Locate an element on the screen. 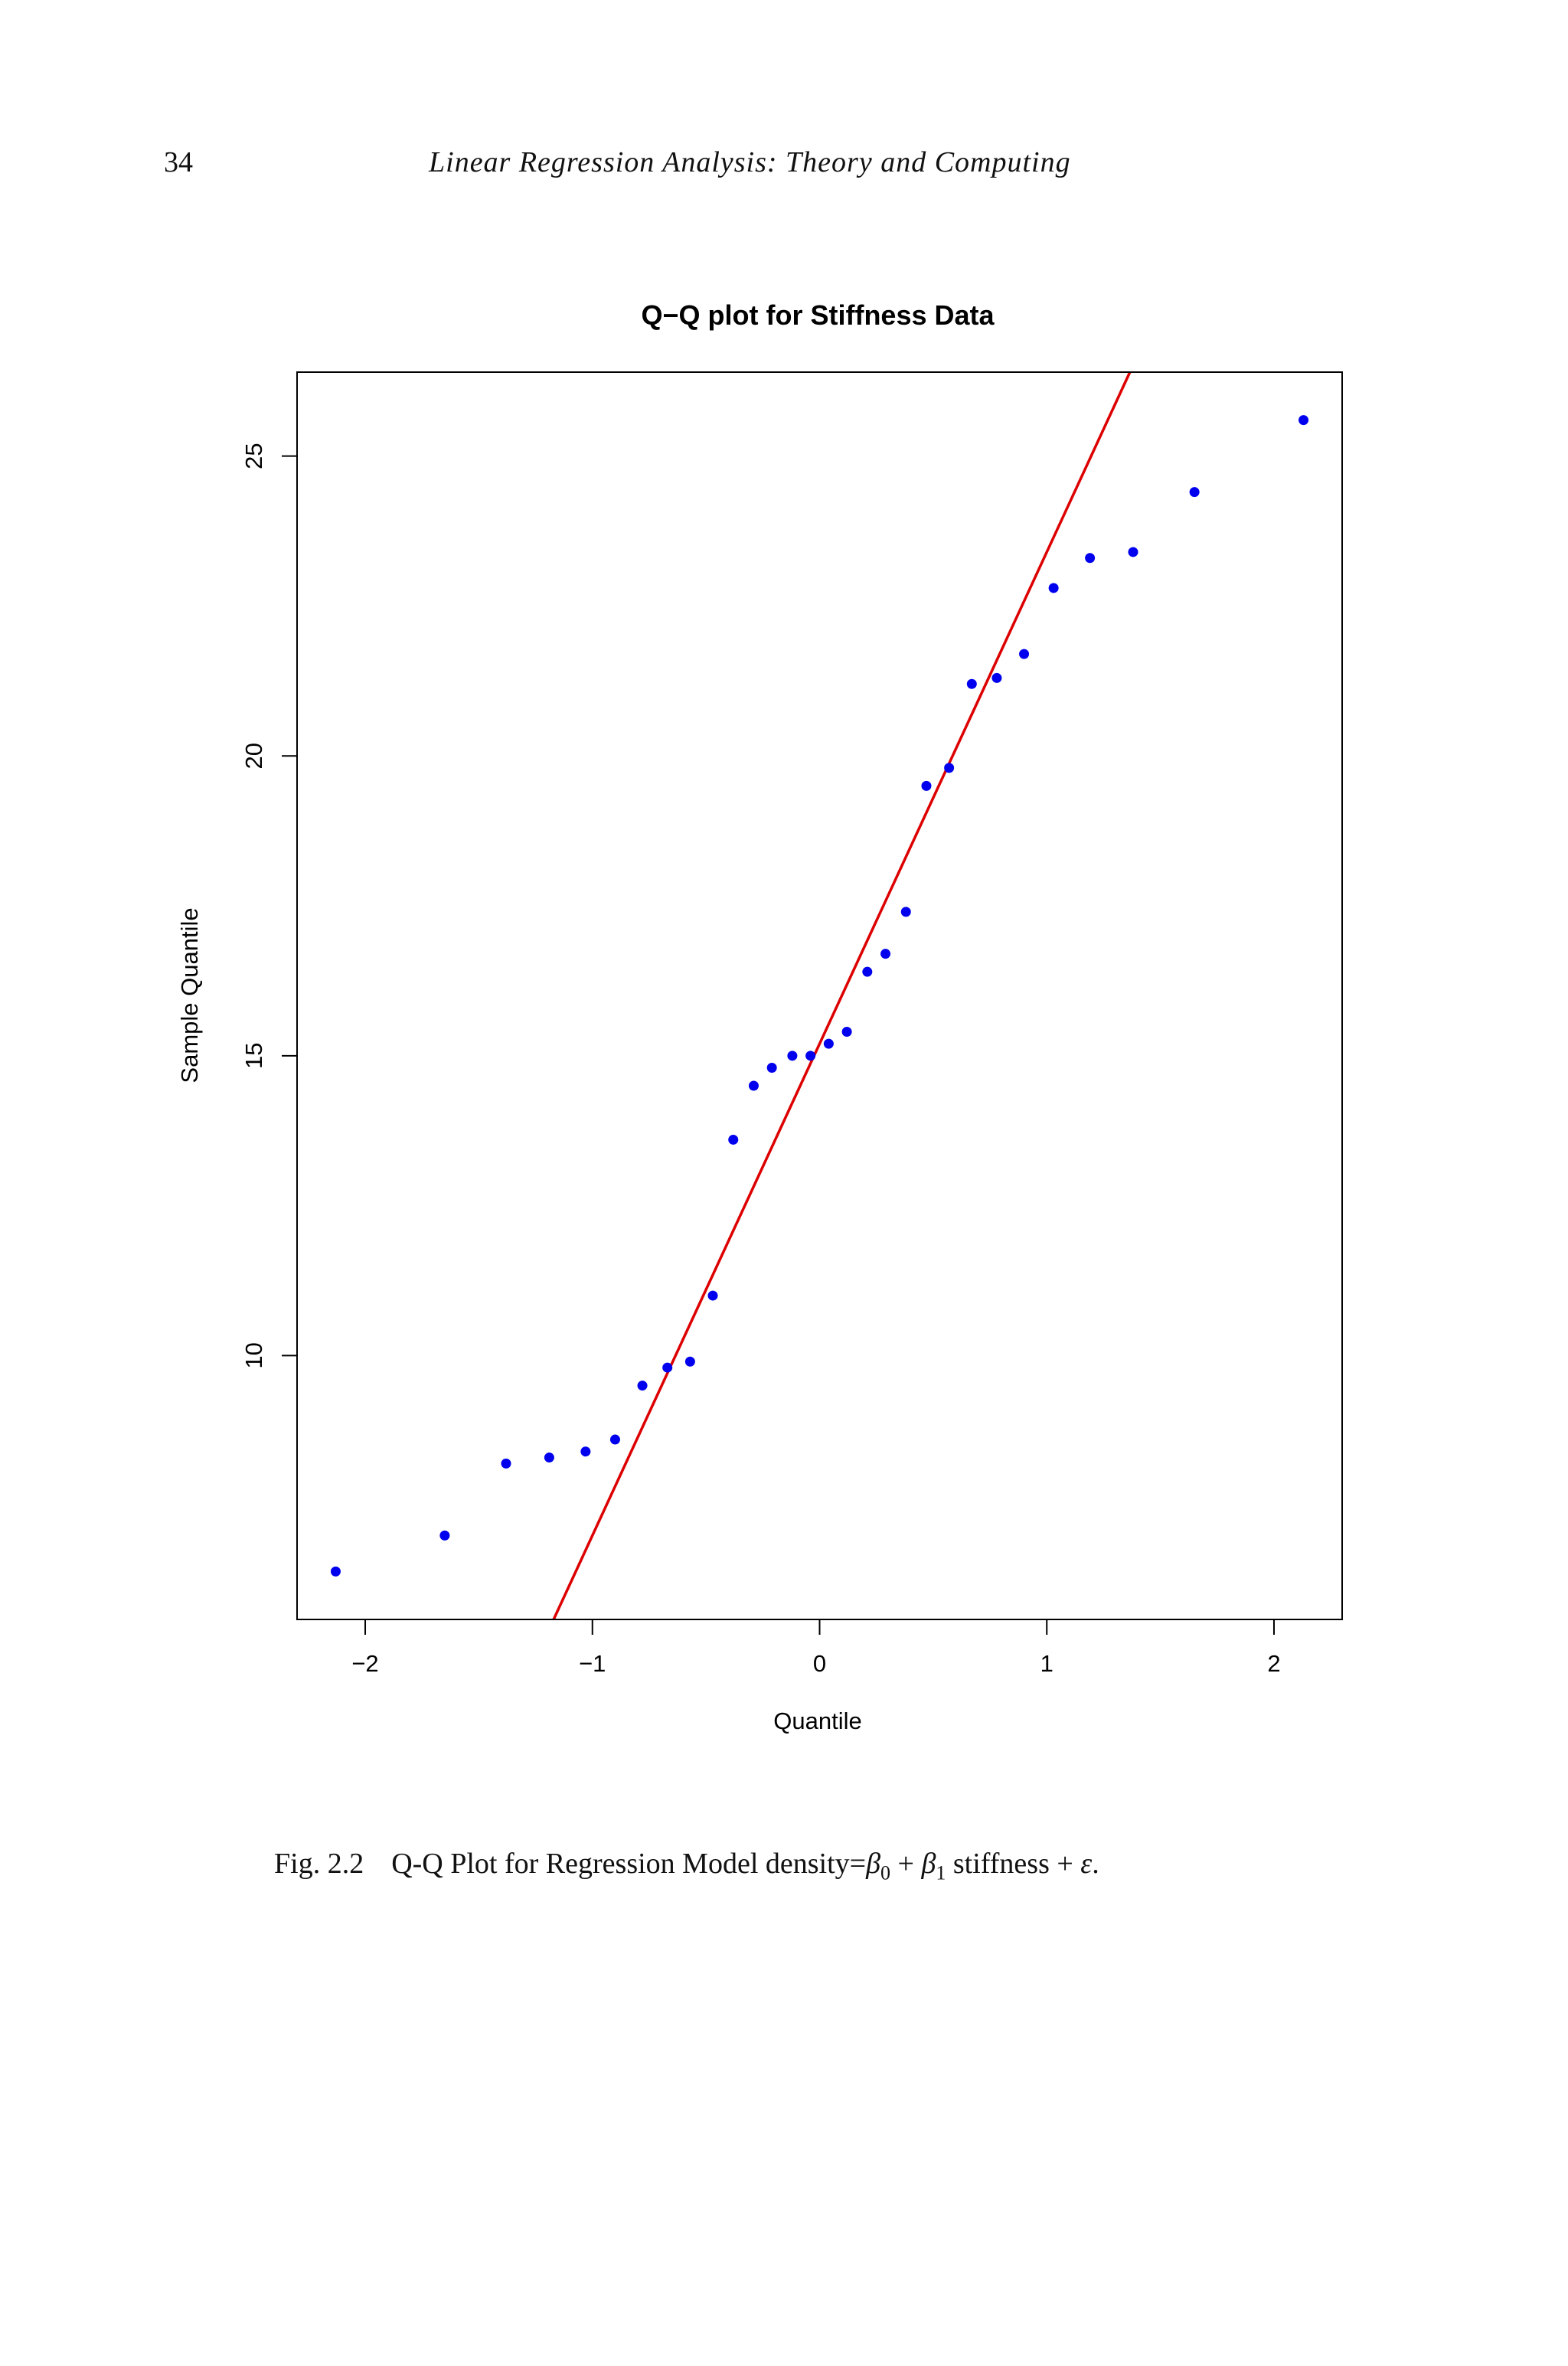  page-number: 34 is located at coordinates (178, 162).